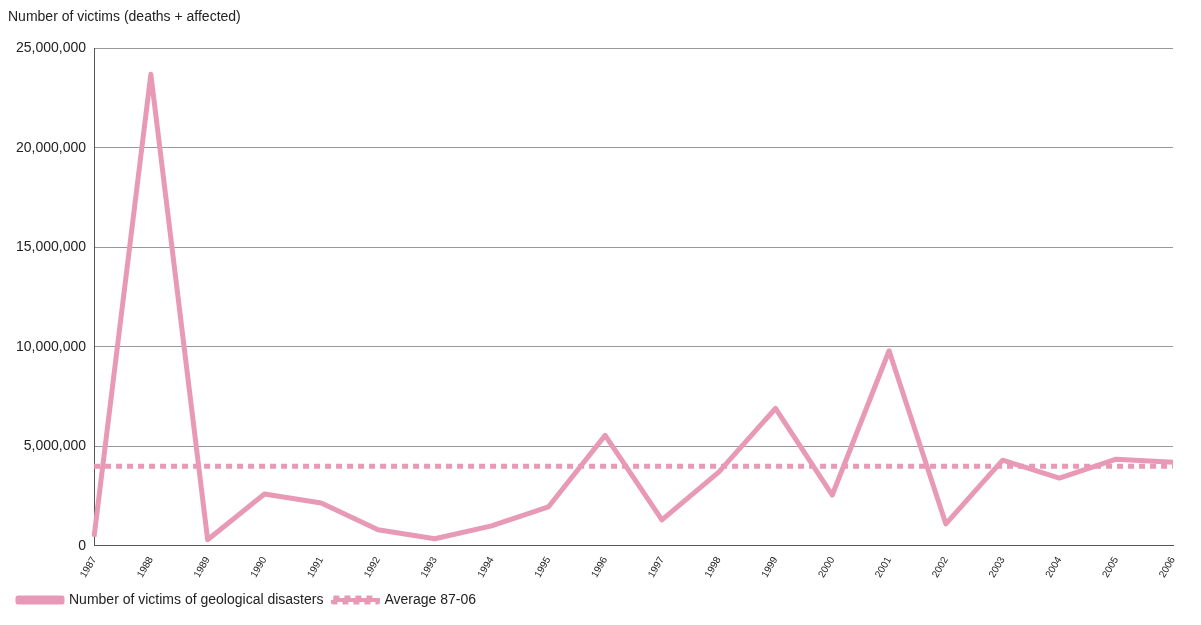 The height and width of the screenshot is (625, 1201). I want to click on y-tick-label: 15,000,000, so click(51, 246).